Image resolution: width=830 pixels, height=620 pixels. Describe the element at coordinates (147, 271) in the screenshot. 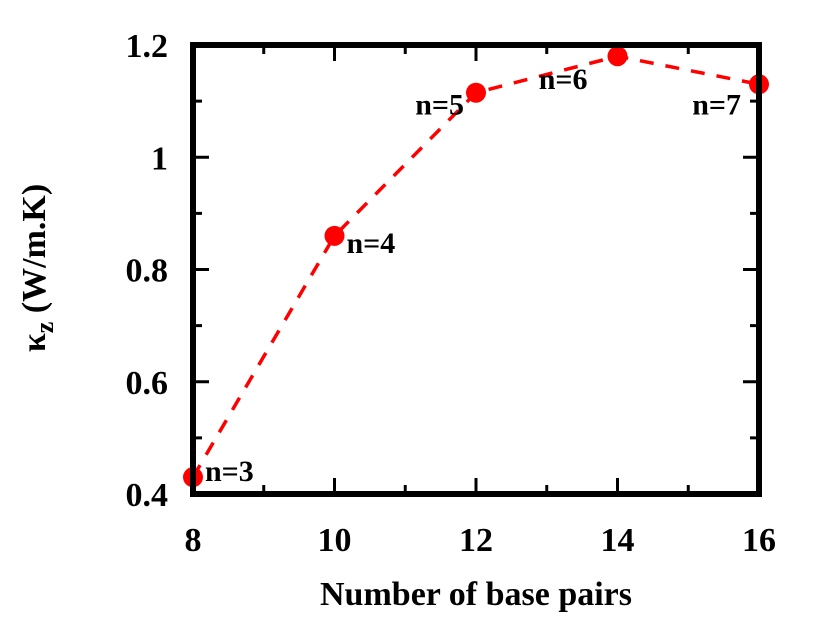

I see `y-tick-label: 0.8` at that location.